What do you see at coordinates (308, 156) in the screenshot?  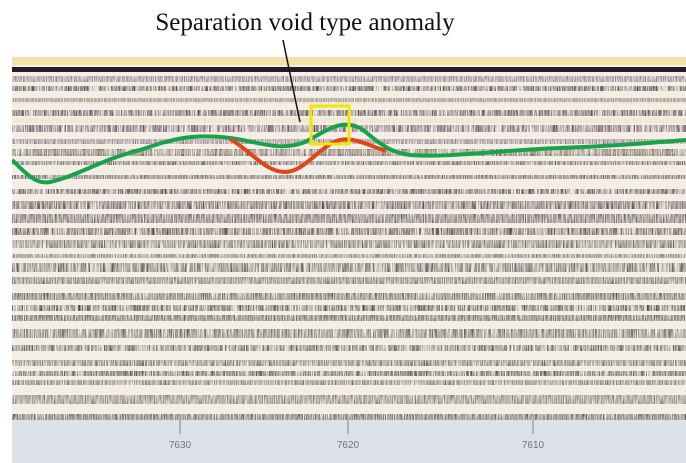 I see `red-anomaly-line` at bounding box center [308, 156].